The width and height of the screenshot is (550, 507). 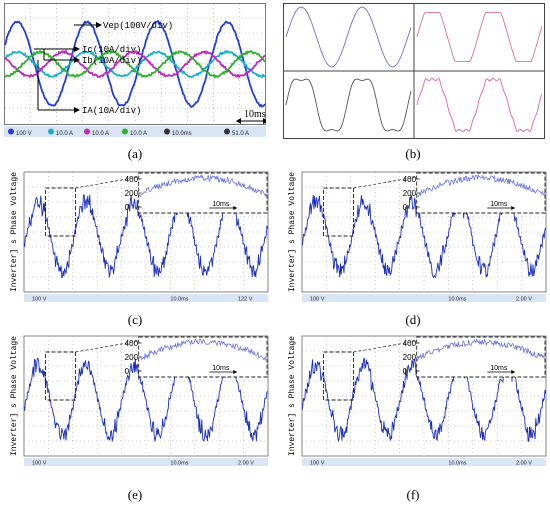 I want to click on time-scale-label: 10ms, so click(x=255, y=114).